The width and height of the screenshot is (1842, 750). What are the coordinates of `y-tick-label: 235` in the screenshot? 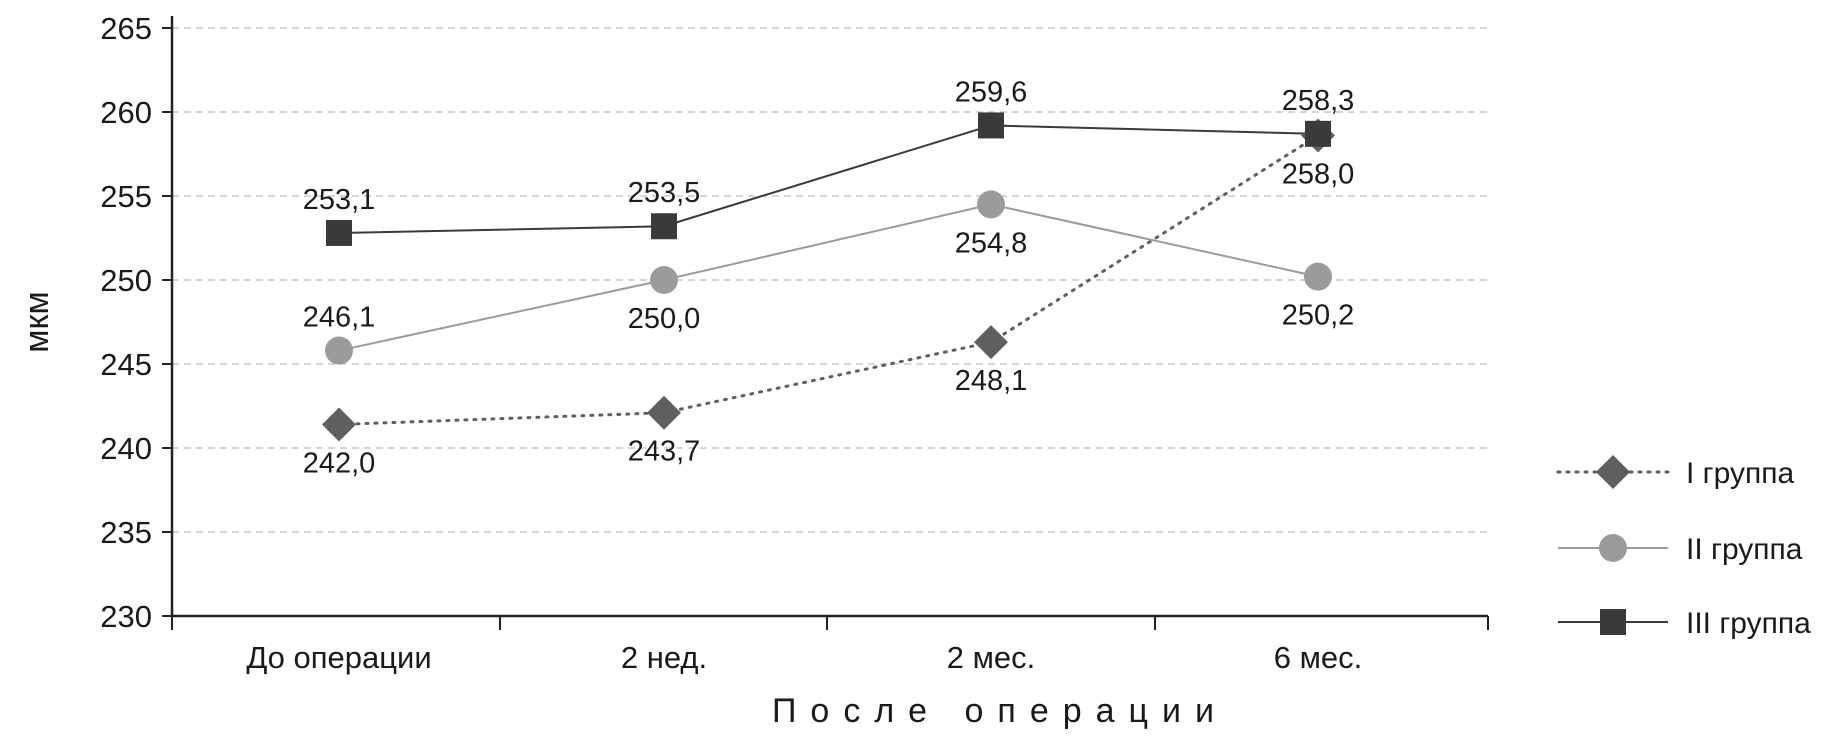 It's located at (126, 532).